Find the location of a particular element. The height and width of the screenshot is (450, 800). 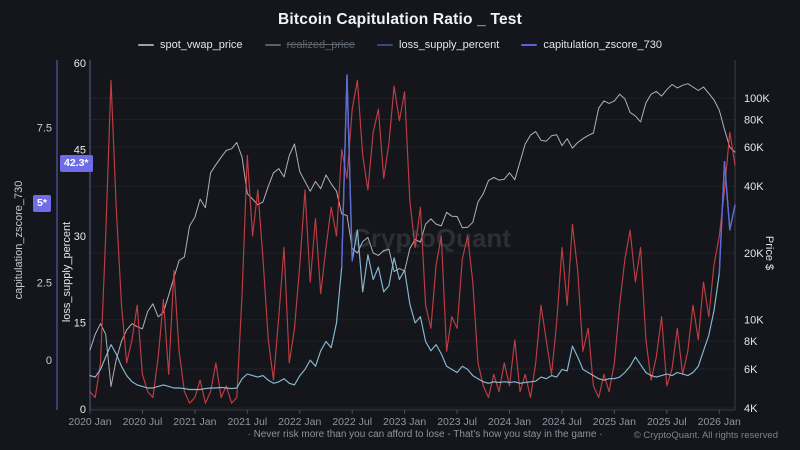

x-tick-label: 2021 Jan is located at coordinates (194, 422).